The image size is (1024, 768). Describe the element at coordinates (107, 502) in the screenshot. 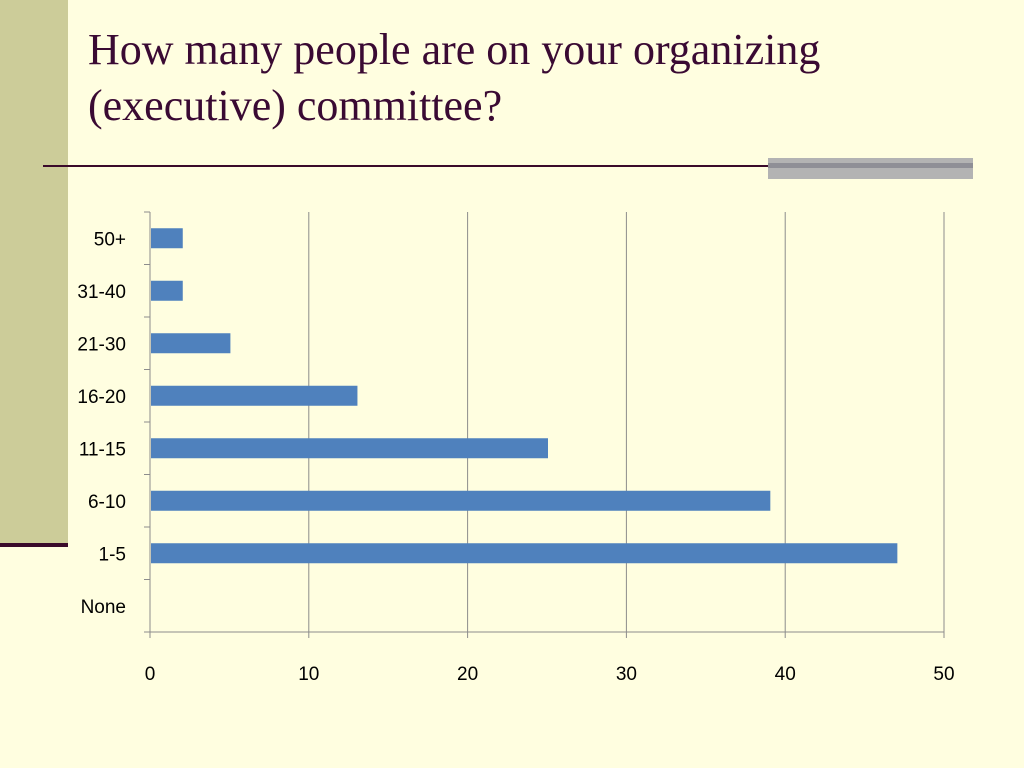

I see `y-category-label: 6-10` at that location.